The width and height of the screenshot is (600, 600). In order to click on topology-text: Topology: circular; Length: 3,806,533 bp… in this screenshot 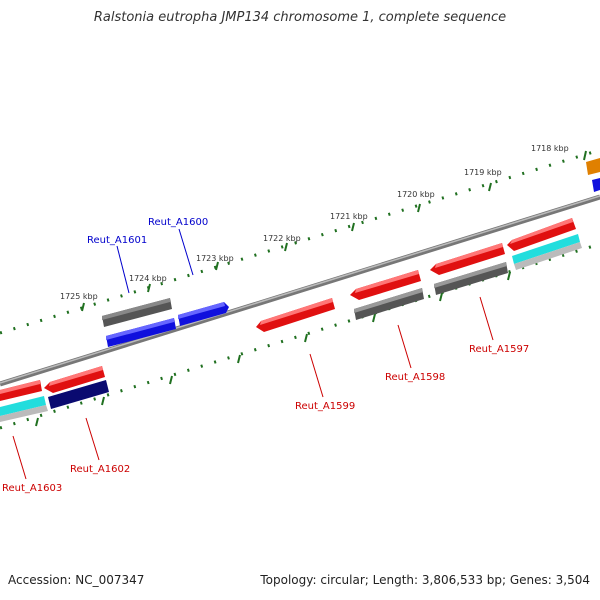, I will do `click(425, 580)`.